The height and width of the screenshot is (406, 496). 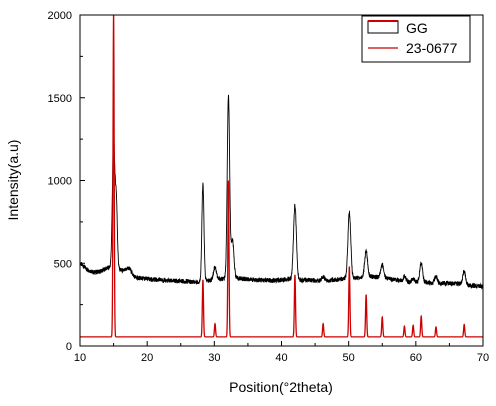 I want to click on legend-label-23-0677: 23-0677, so click(x=432, y=48).